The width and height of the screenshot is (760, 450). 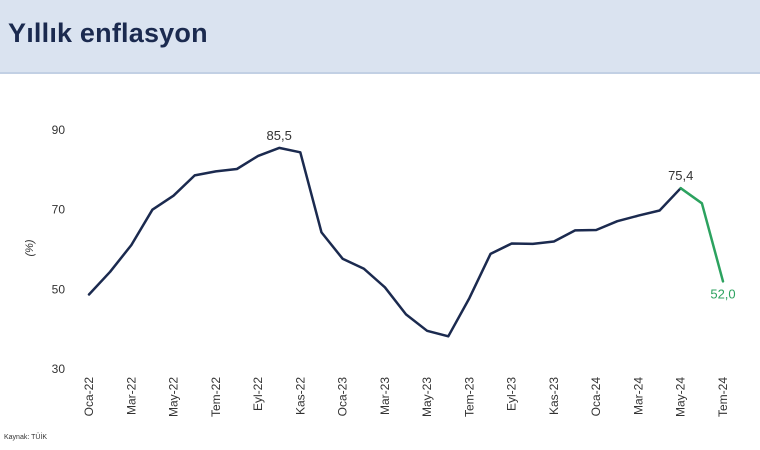 What do you see at coordinates (108, 33) in the screenshot?
I see `page-title: Yıllık enflasyon` at bounding box center [108, 33].